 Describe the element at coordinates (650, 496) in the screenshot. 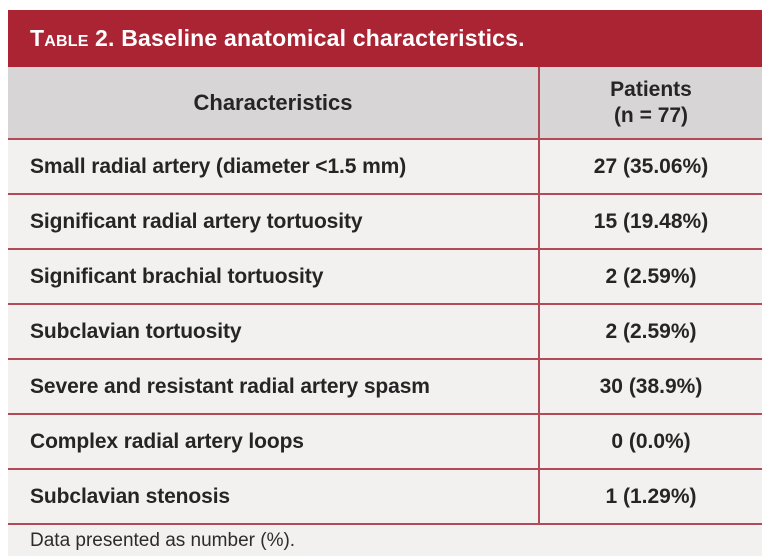

I see `row-value: 1 (1.29%)` at that location.